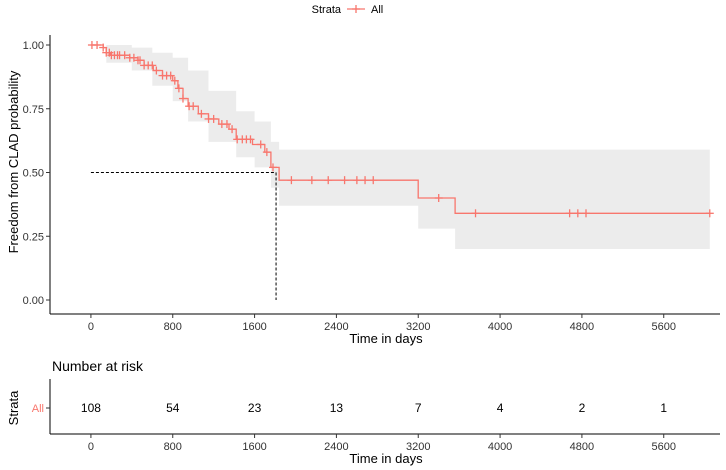 This screenshot has height=470, width=726. What do you see at coordinates (327, 10) in the screenshot?
I see `legend-title: Strata` at bounding box center [327, 10].